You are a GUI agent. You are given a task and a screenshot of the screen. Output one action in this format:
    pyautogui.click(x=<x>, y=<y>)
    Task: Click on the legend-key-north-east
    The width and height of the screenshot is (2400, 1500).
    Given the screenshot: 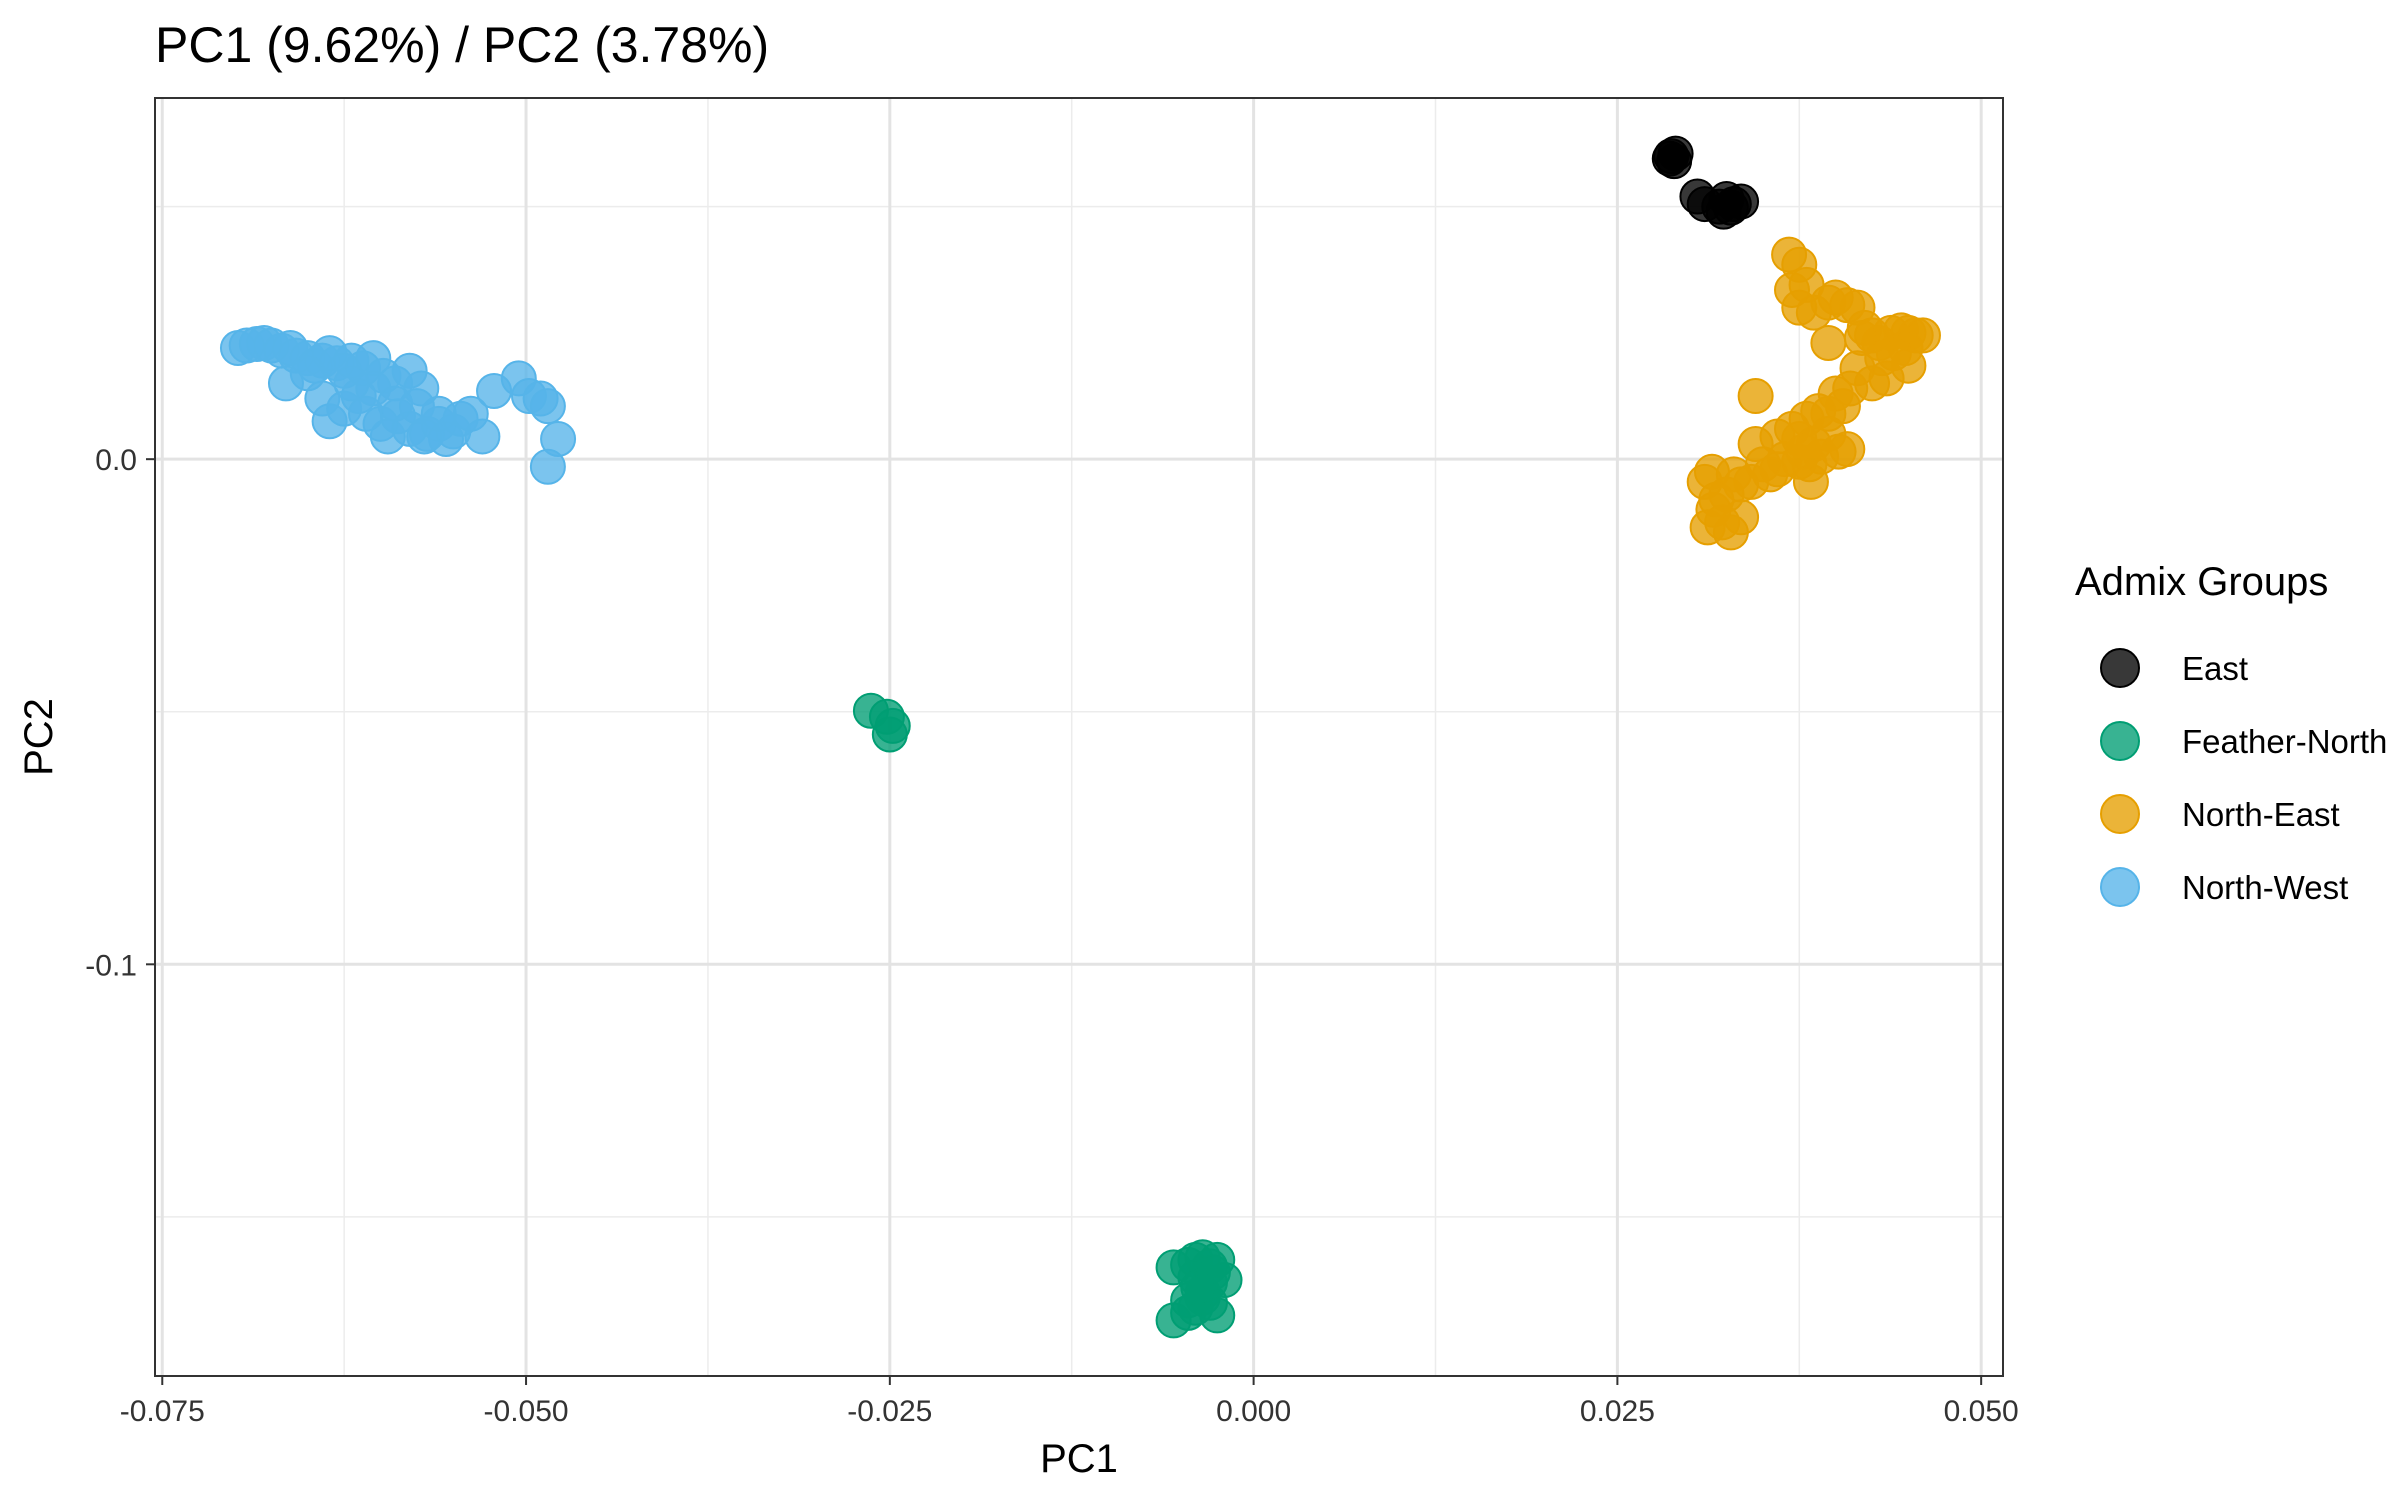 What is the action you would take?
    pyautogui.click(x=2120, y=814)
    